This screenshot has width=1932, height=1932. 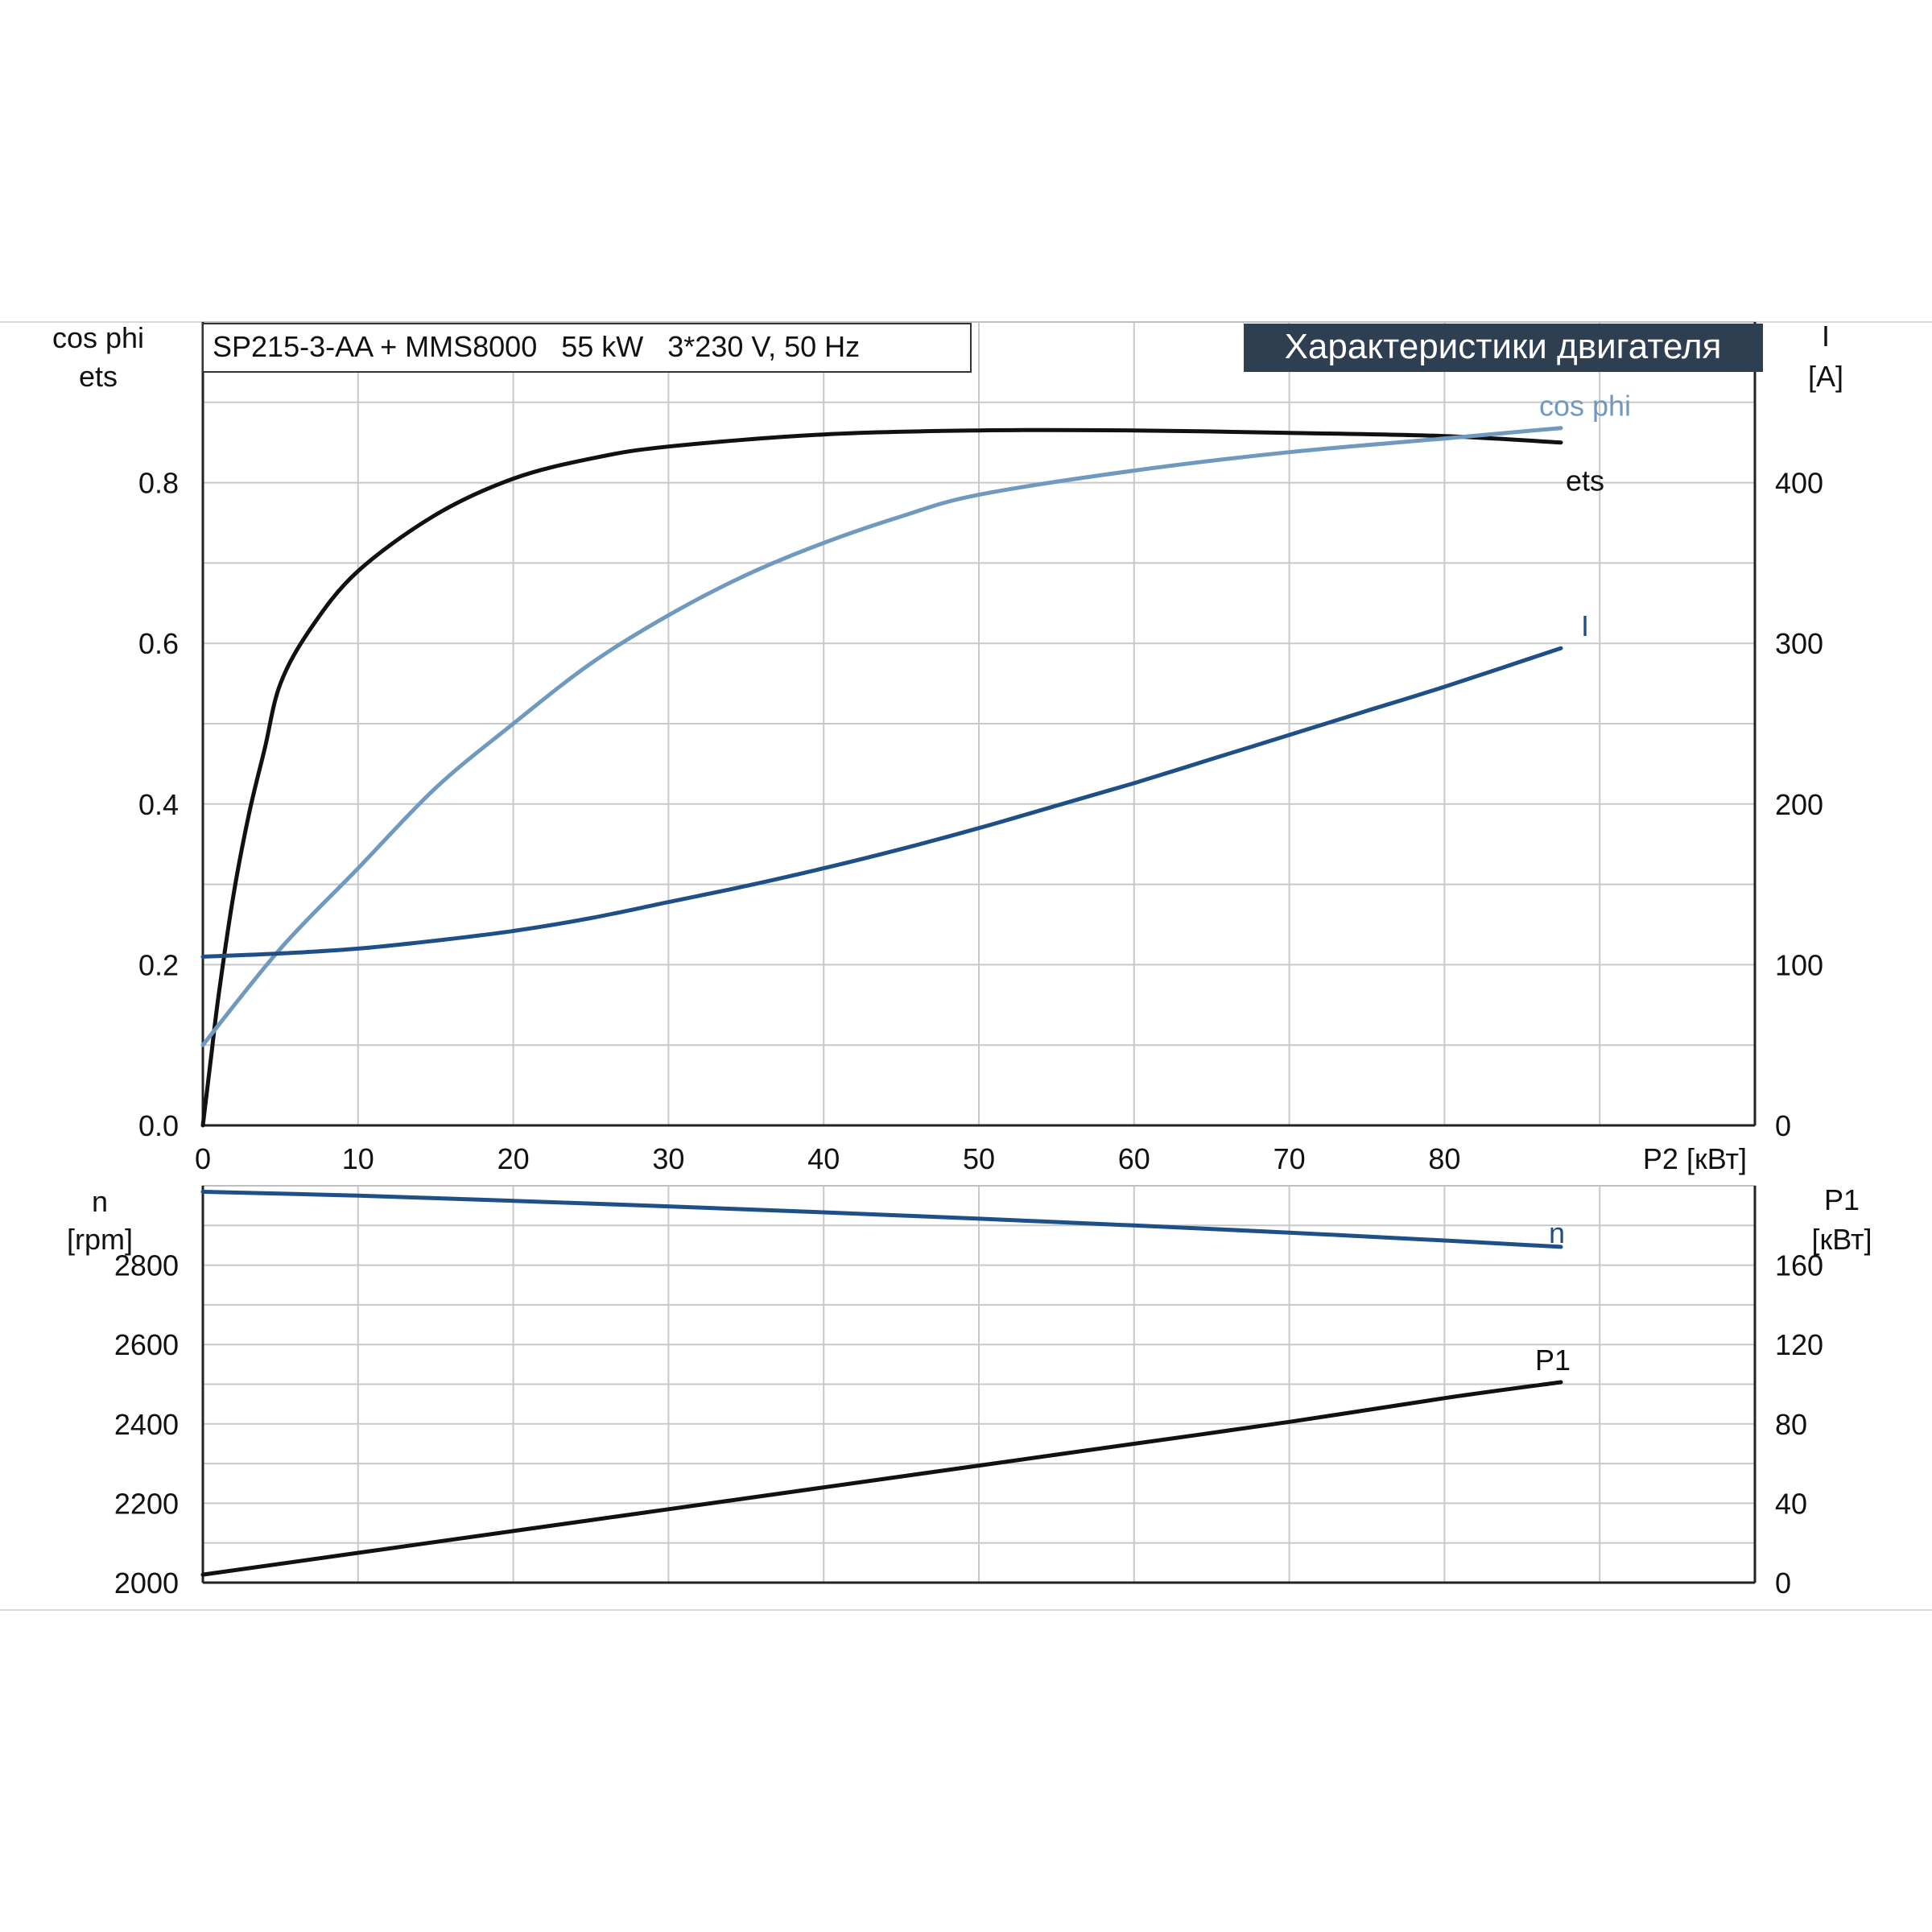 What do you see at coordinates (1783, 1583) in the screenshot?
I see `bottom-right-tick-label: 0` at bounding box center [1783, 1583].